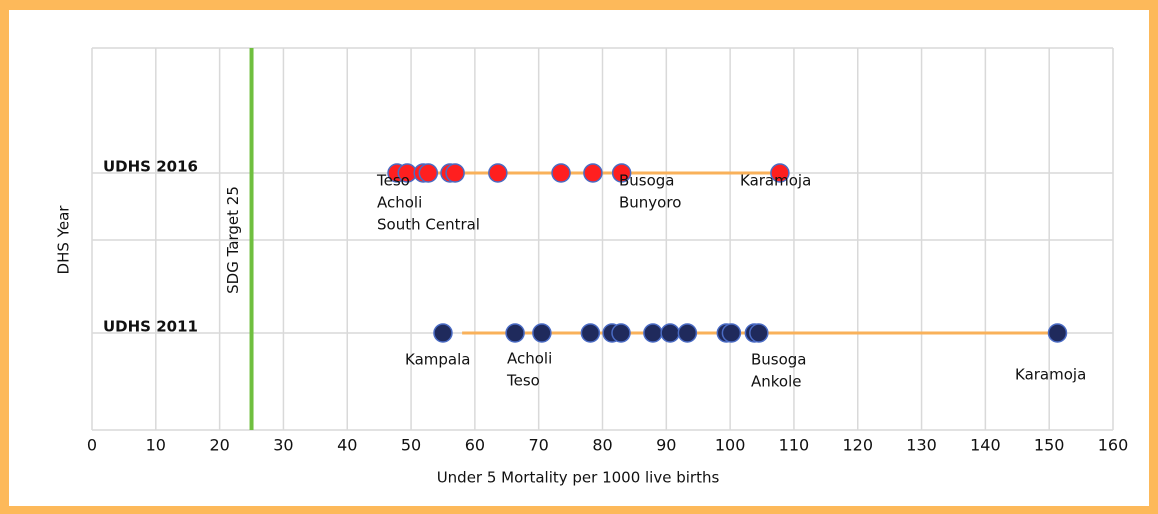 Image resolution: width=1158 pixels, height=514 pixels. What do you see at coordinates (219, 445) in the screenshot?
I see `x-tick-label: 20` at bounding box center [219, 445].